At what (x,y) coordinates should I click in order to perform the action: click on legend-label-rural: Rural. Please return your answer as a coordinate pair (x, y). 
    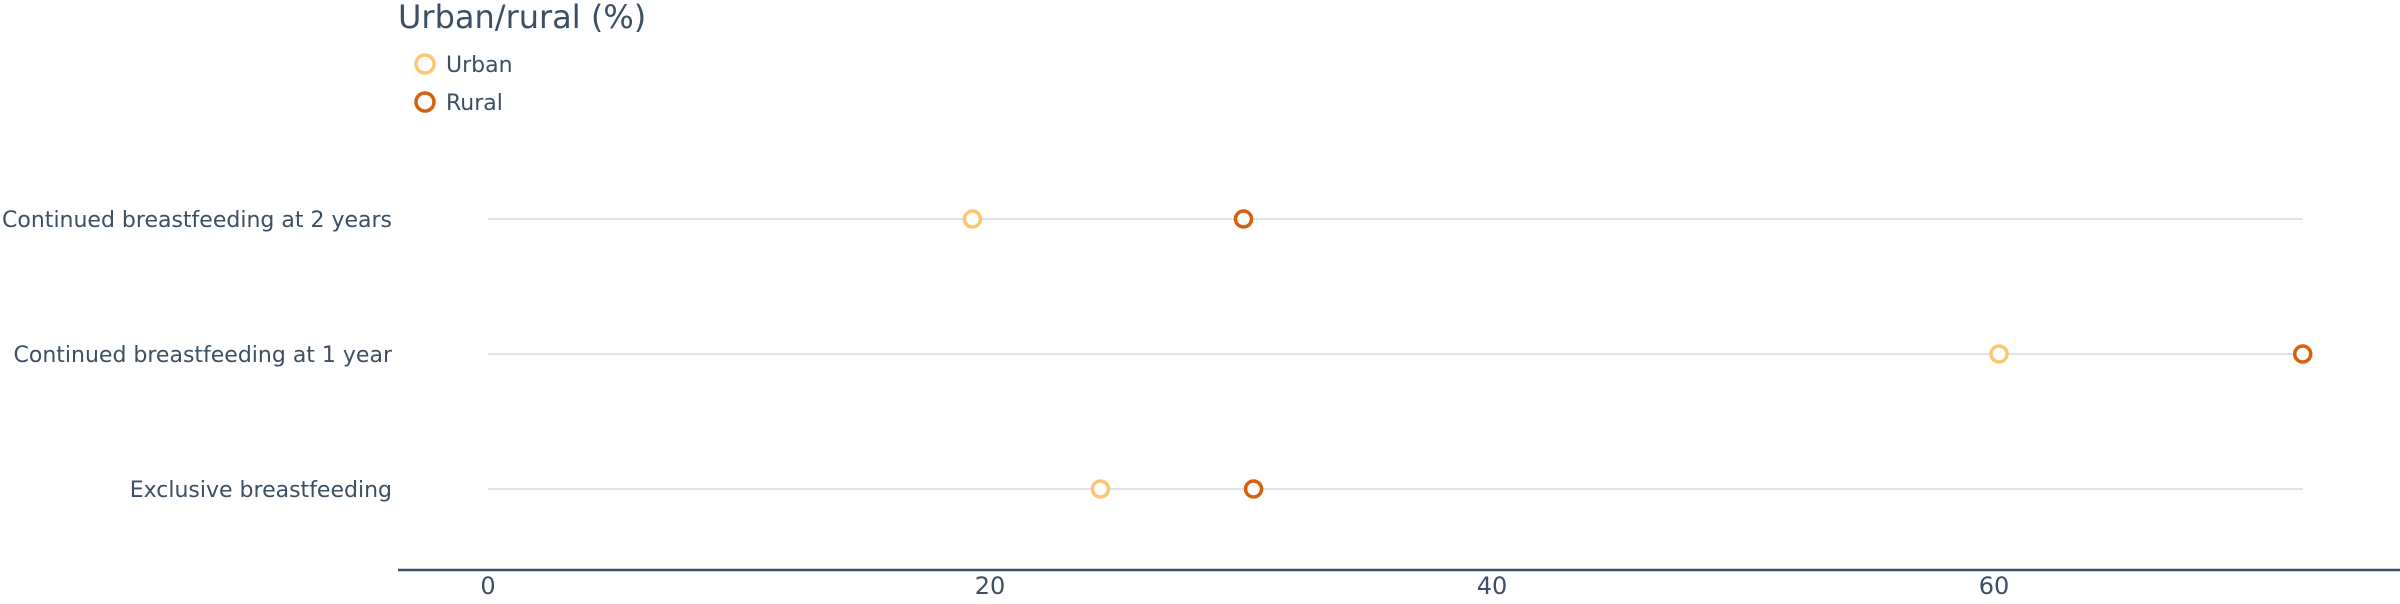
    Looking at the image, I should click on (474, 103).